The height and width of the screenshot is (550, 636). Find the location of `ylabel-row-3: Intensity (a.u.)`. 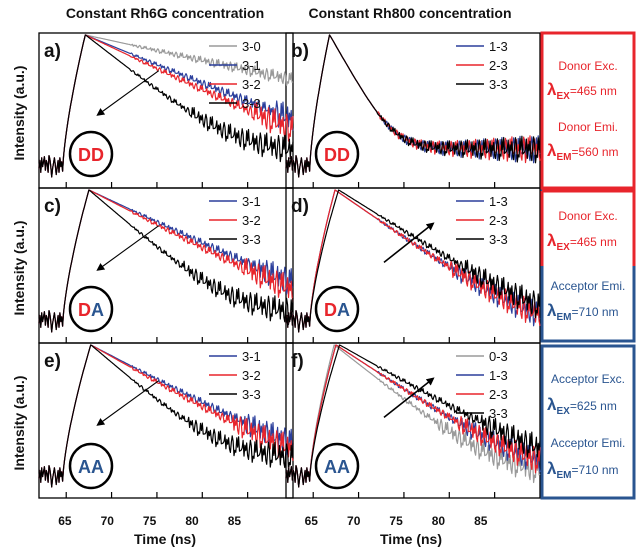

ylabel-row-3: Intensity (a.u.) is located at coordinates (19, 423).